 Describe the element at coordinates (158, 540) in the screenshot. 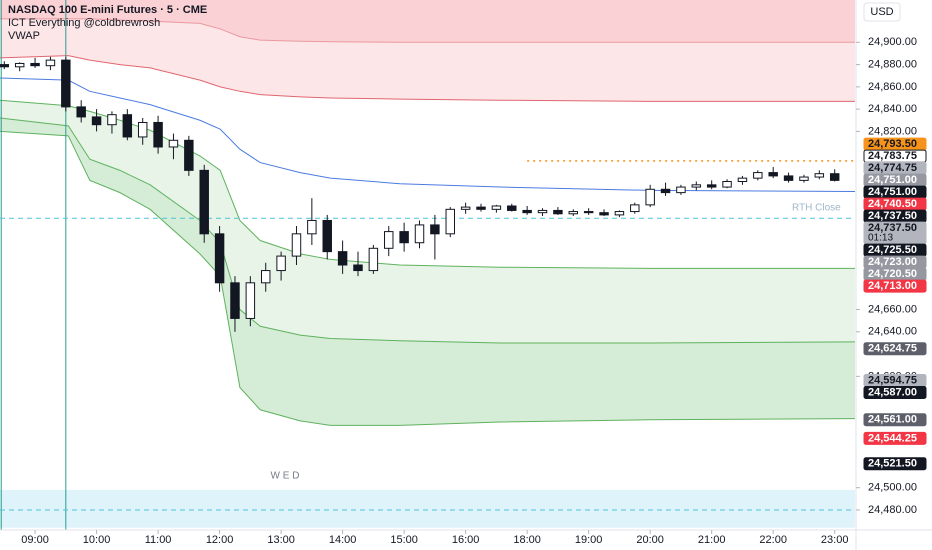

I see `x-tick-label: 11:00` at that location.